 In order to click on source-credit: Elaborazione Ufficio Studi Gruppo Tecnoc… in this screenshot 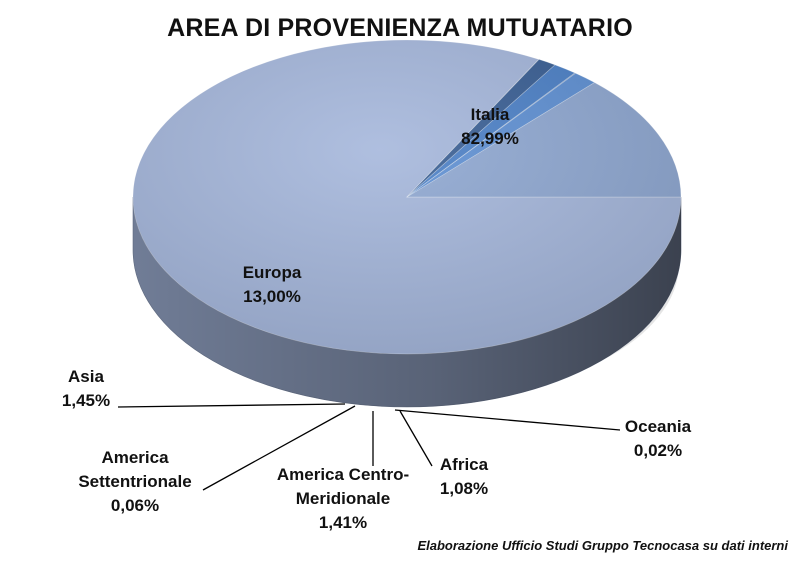, I will do `click(602, 545)`.